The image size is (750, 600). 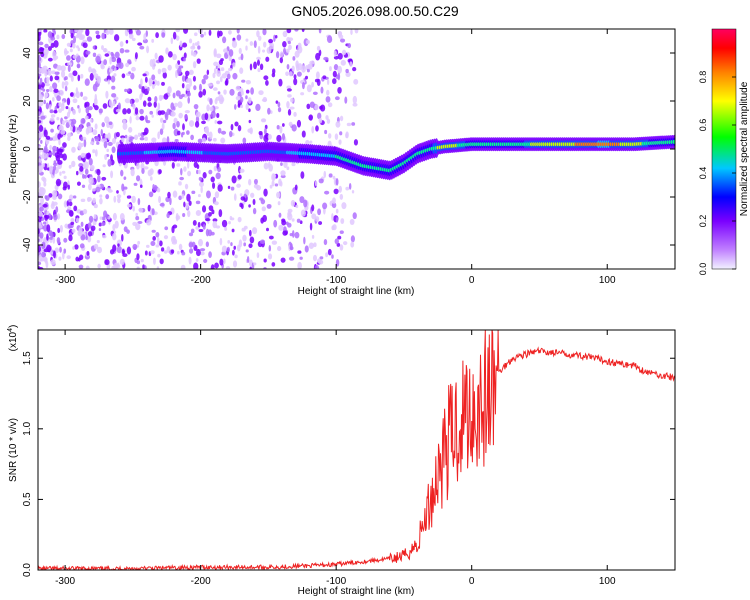 I want to click on snr-xtick-label: -100, so click(x=336, y=581).